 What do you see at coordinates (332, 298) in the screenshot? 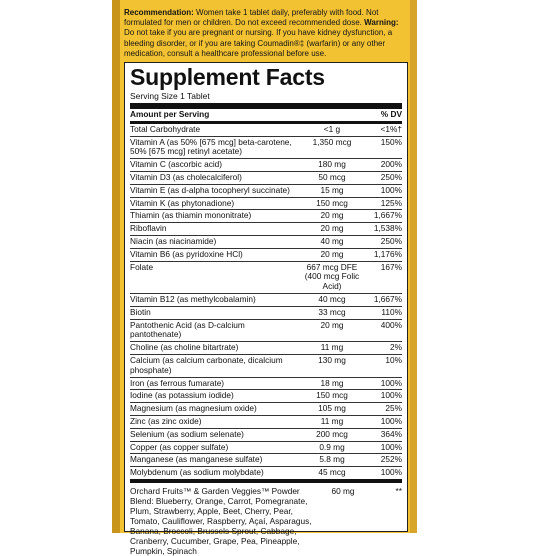
I see `nutrient-amt: 40 mcg` at bounding box center [332, 298].